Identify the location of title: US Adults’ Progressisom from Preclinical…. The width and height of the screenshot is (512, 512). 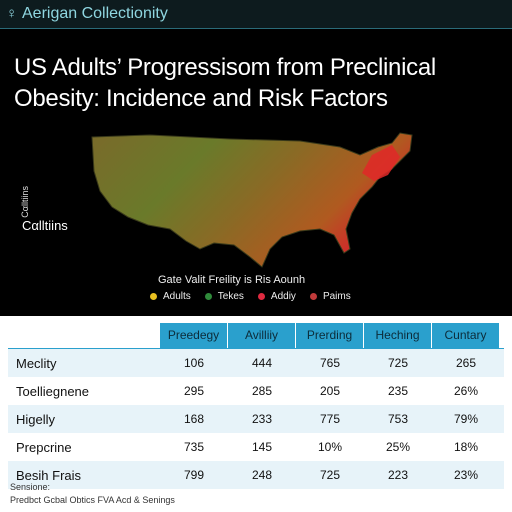
(225, 83).